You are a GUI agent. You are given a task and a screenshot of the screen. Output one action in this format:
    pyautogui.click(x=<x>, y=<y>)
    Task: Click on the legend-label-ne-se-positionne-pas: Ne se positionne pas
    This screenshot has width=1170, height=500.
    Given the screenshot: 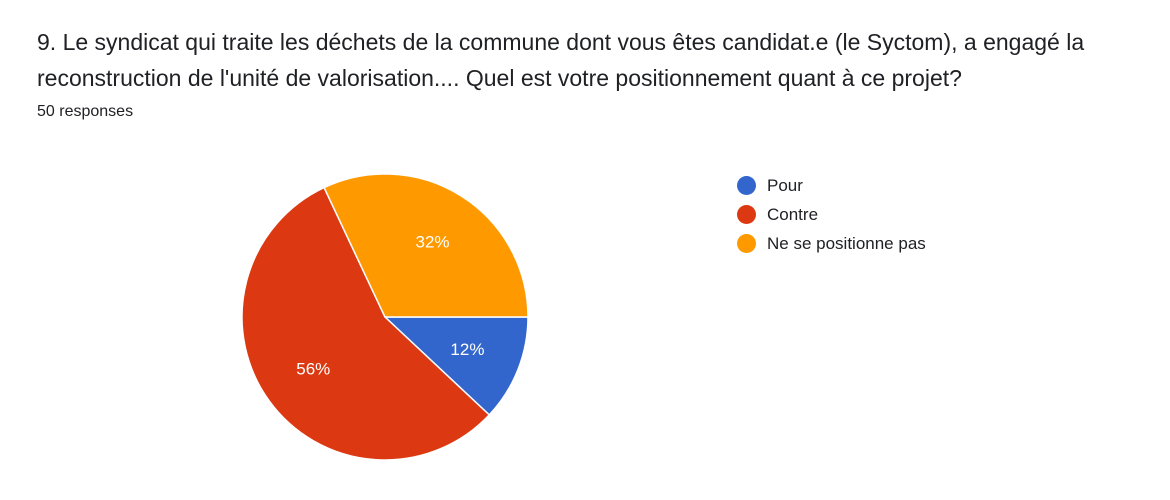 What is the action you would take?
    pyautogui.click(x=846, y=243)
    